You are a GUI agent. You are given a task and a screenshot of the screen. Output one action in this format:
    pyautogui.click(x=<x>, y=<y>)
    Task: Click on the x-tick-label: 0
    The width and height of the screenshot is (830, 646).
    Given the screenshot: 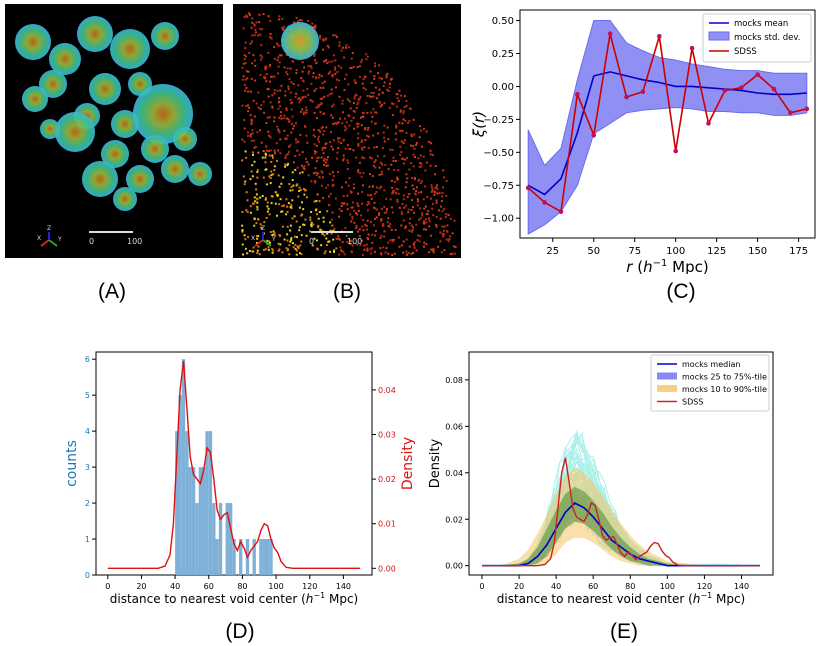 What is the action you would take?
    pyautogui.click(x=107, y=586)
    